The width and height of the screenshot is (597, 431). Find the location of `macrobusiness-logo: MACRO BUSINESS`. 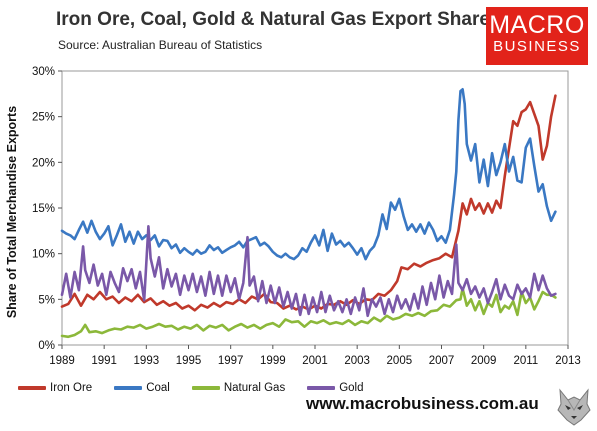

macrobusiness-logo: MACRO BUSINESS is located at coordinates (537, 36).